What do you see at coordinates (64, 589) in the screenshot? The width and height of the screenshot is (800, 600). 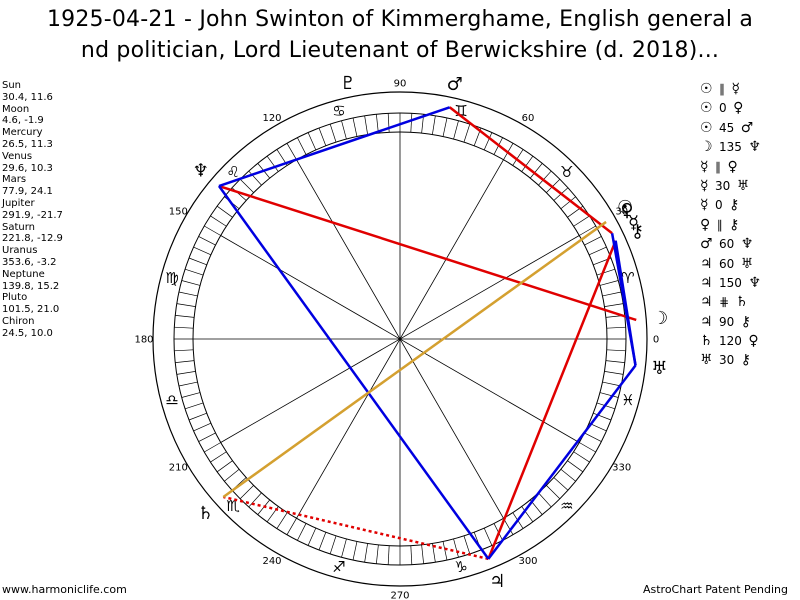 I see `website-link: www.harmoniclife.com` at bounding box center [64, 589].